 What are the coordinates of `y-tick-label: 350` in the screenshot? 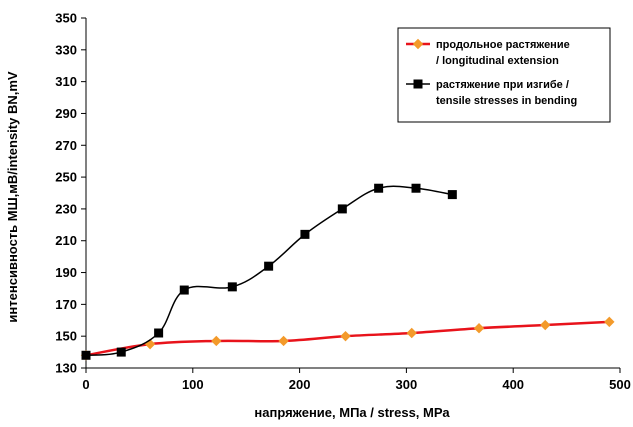 It's located at (66, 18).